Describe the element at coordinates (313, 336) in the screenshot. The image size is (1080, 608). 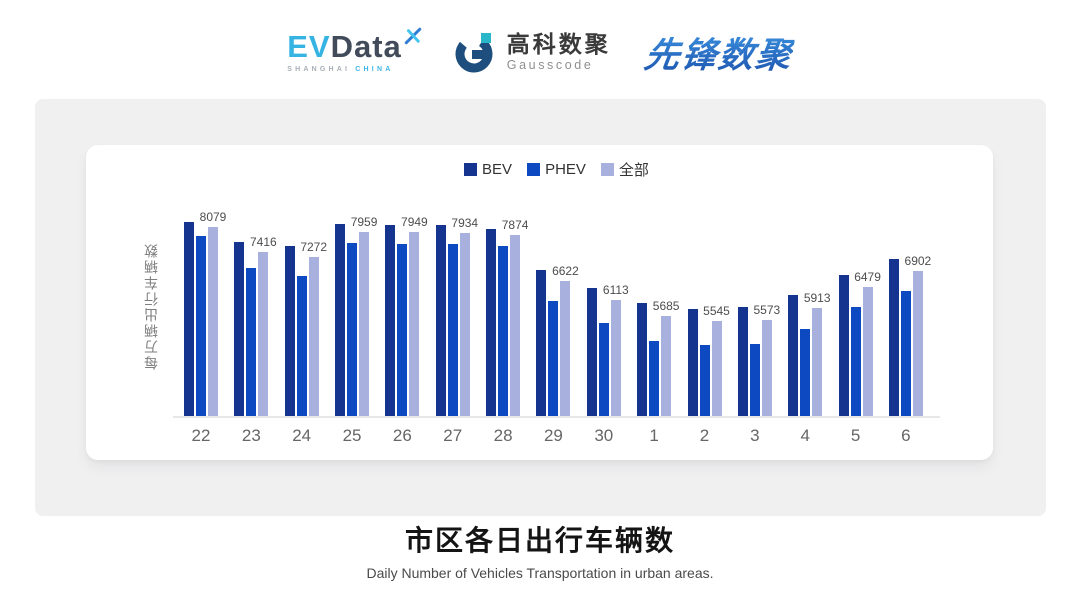
I see `bar-全部-24` at that location.